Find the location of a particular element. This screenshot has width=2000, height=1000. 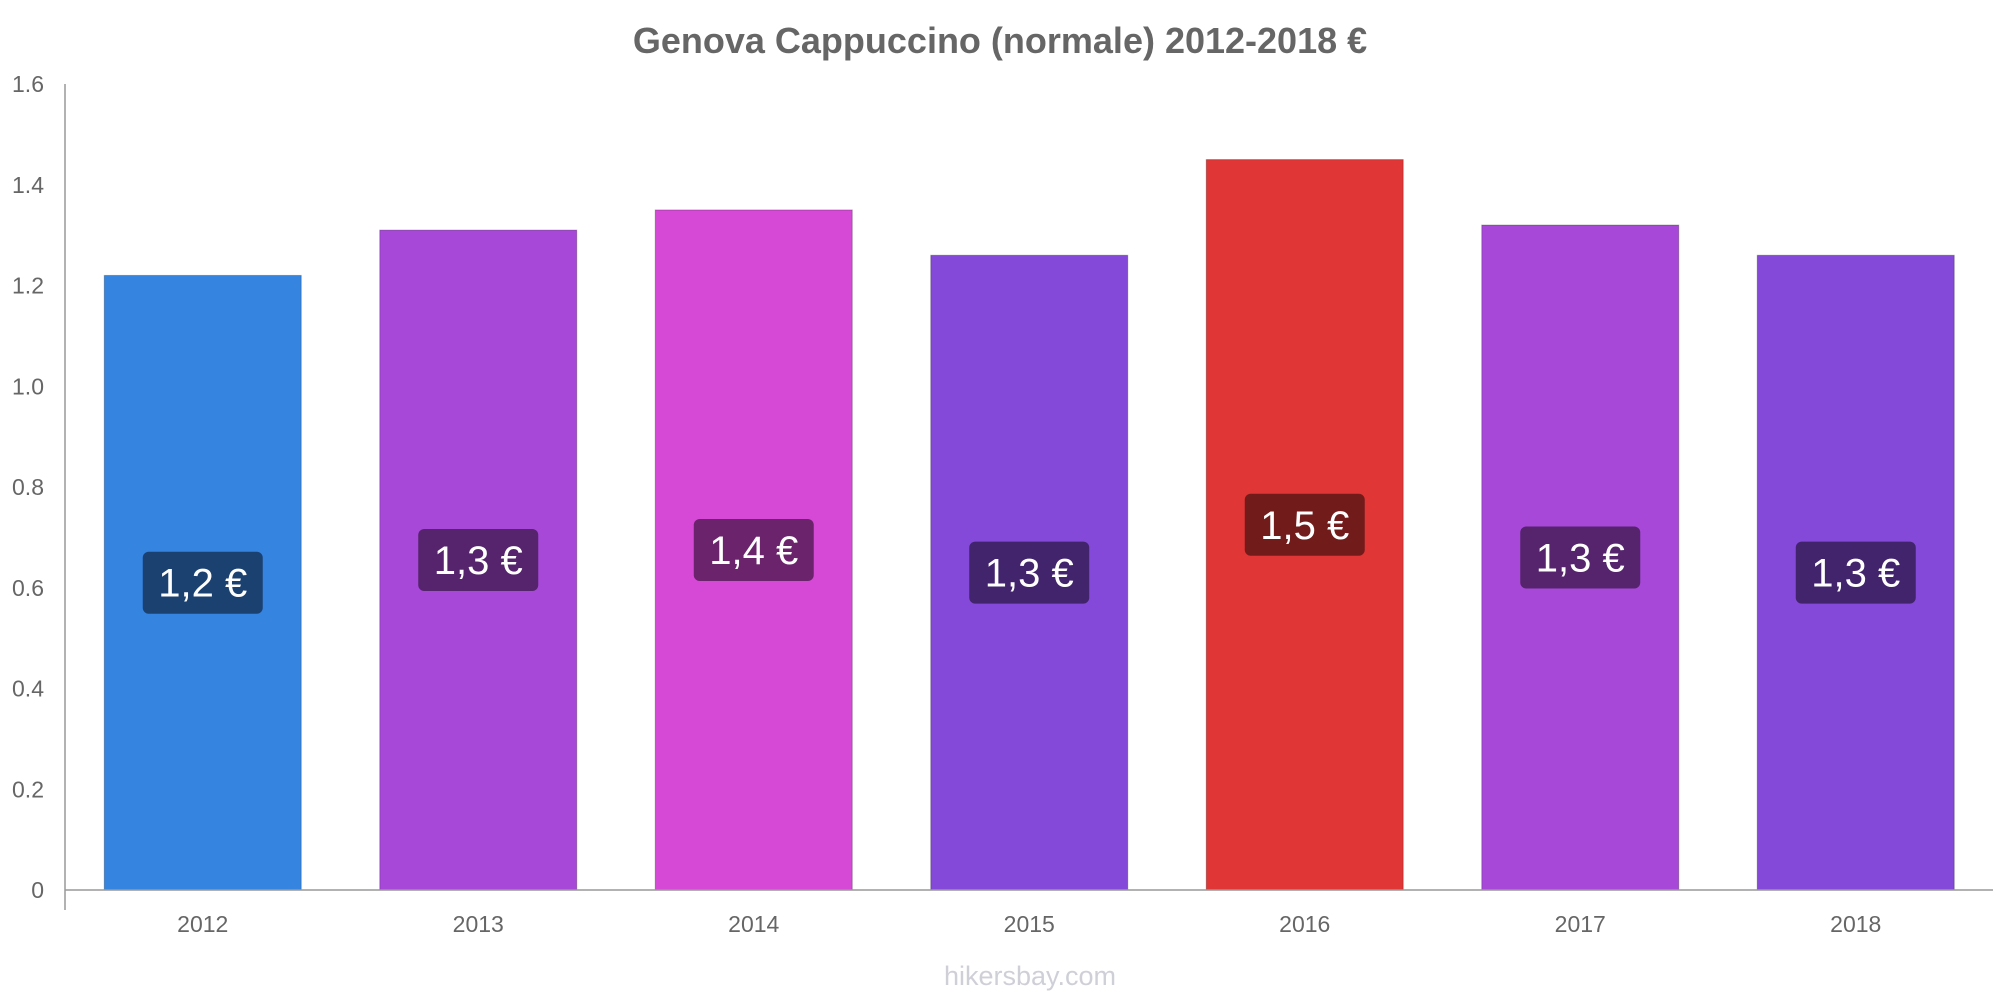

x-tick-label: 2018 is located at coordinates (1855, 924).